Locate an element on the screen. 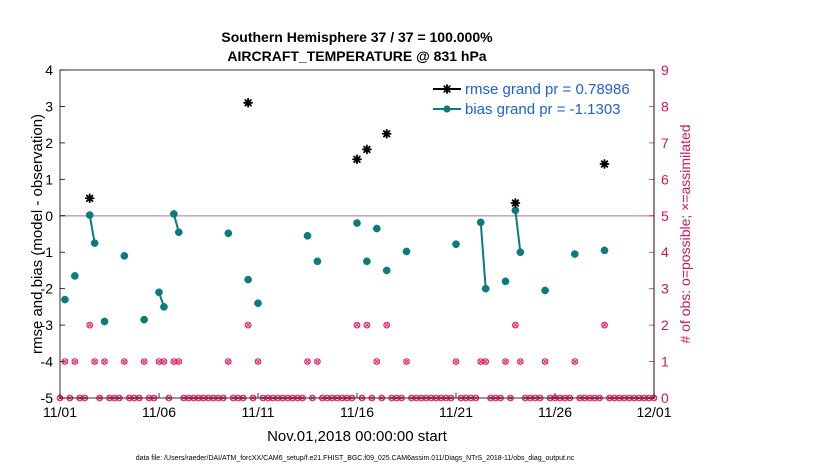 The width and height of the screenshot is (830, 470). y-right-tick-label: 1 is located at coordinates (665, 362).